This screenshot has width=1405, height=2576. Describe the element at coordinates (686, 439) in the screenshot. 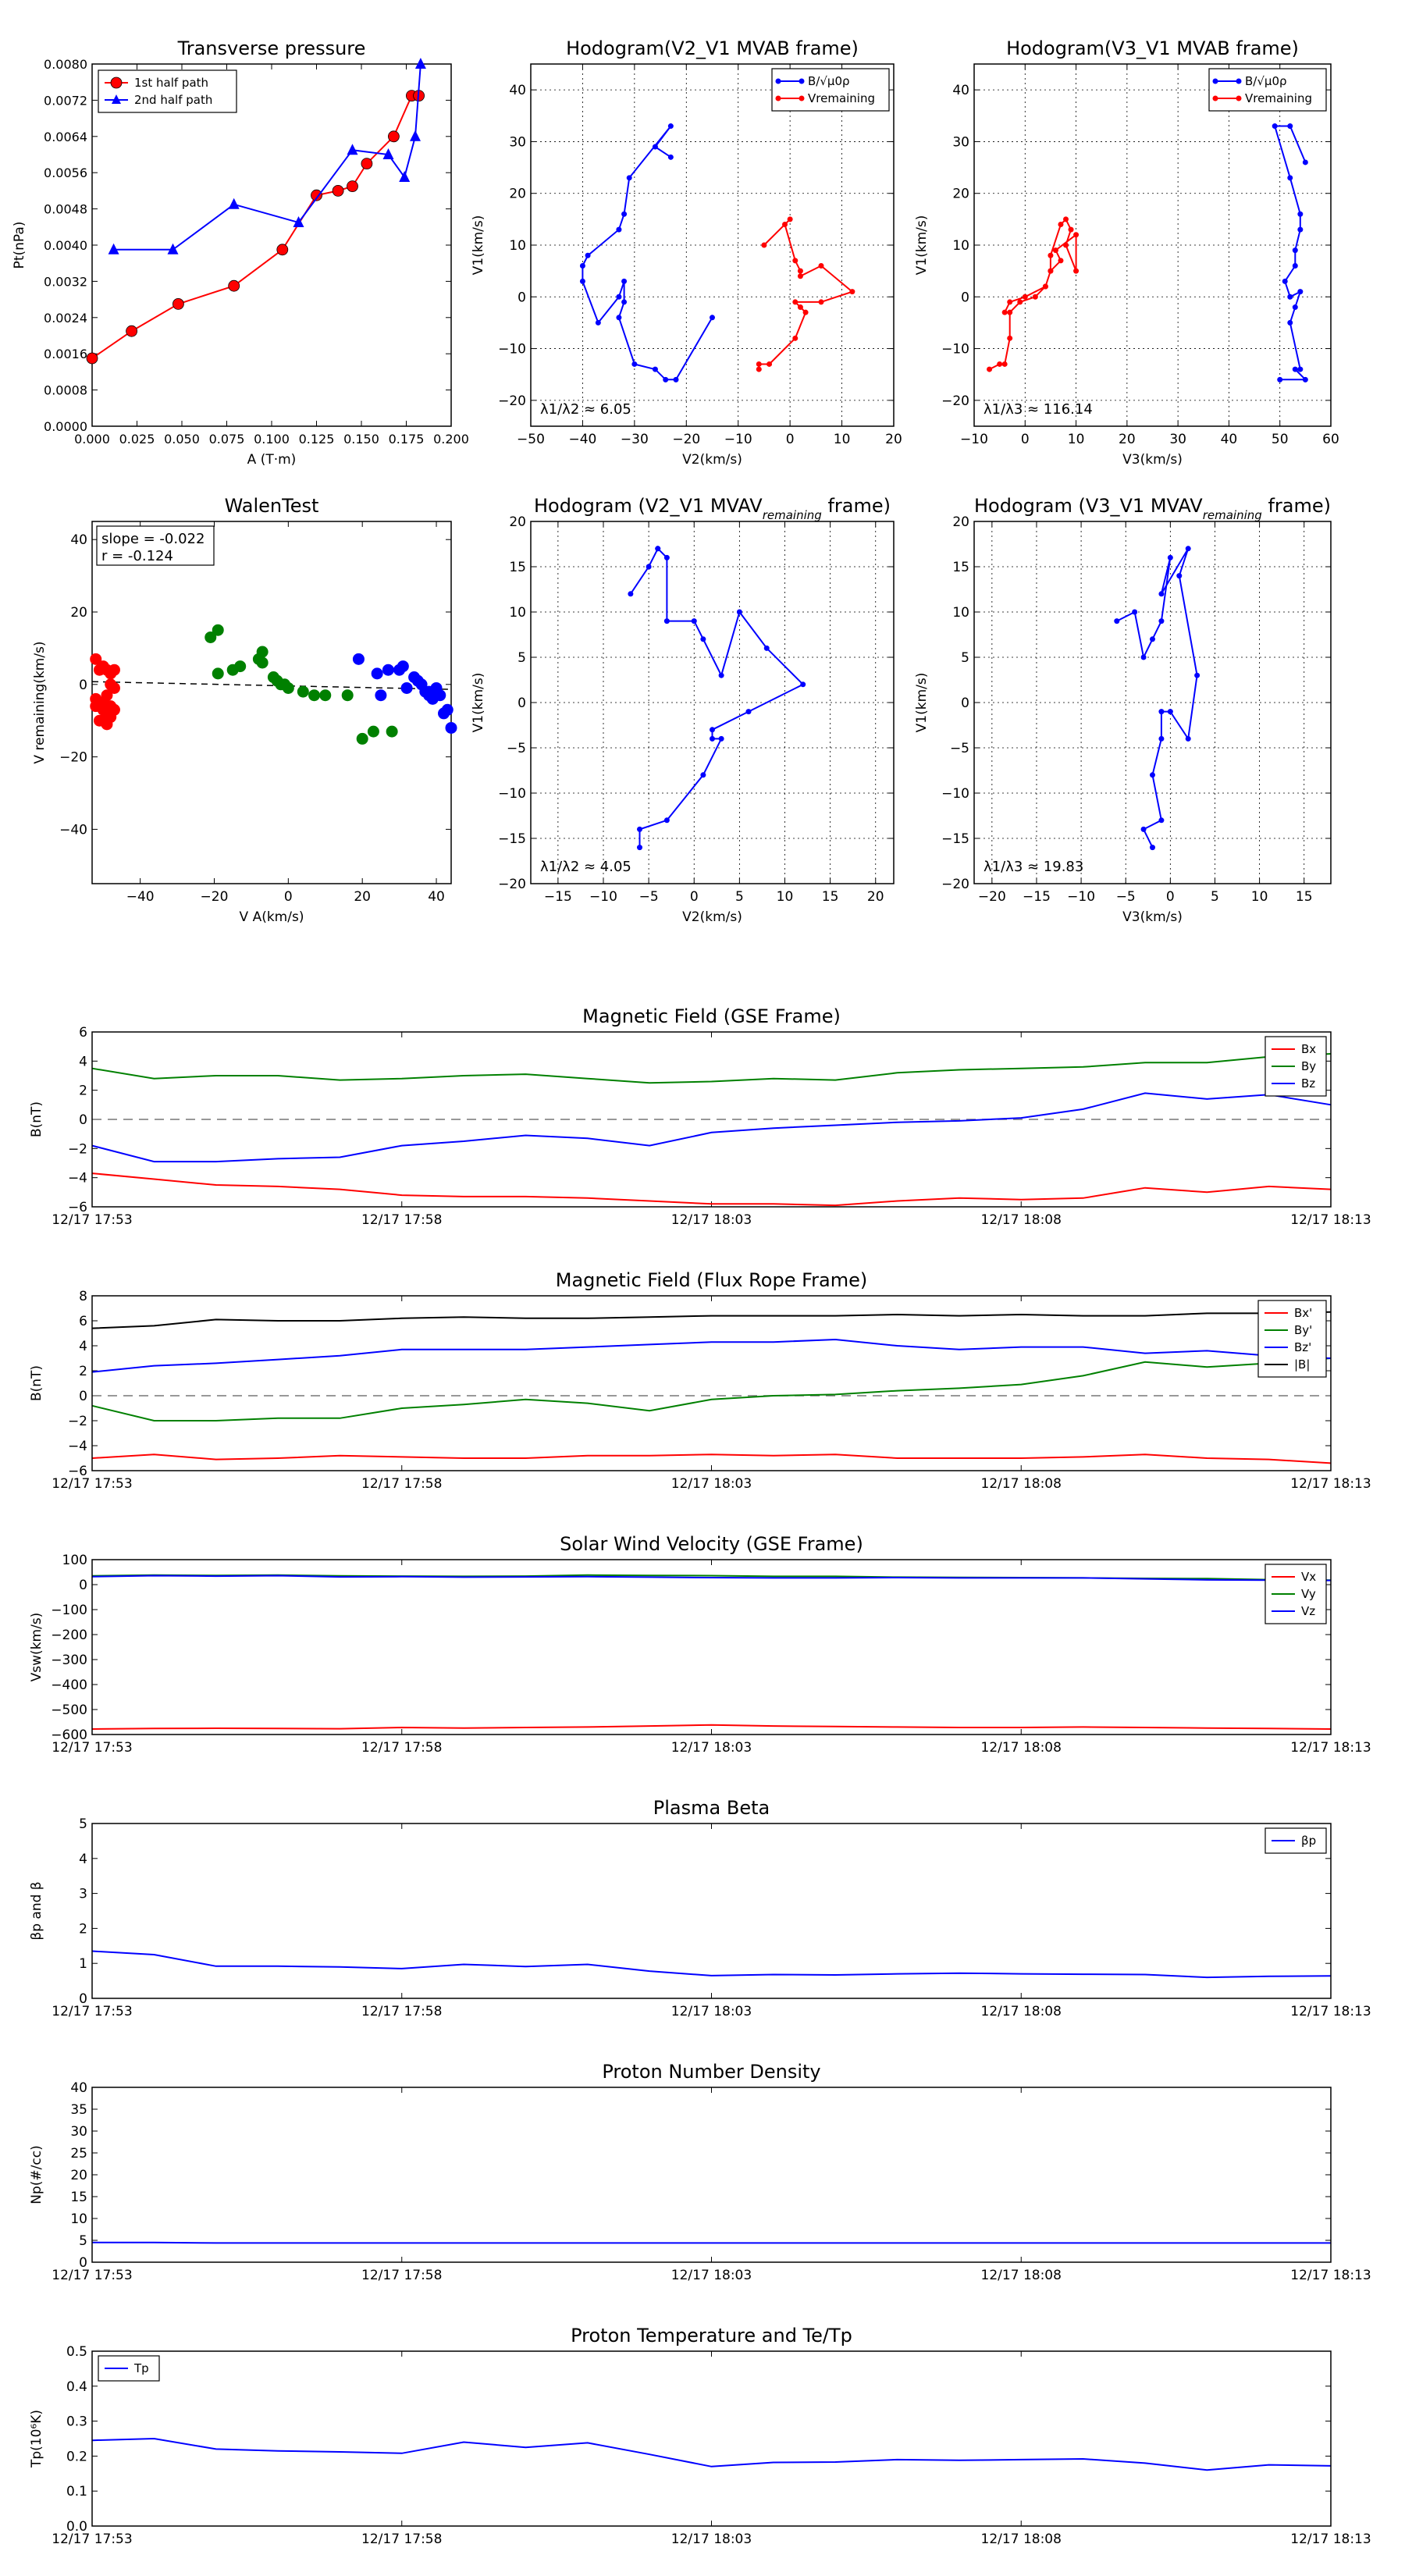

I see `x-tick-label: −20` at that location.